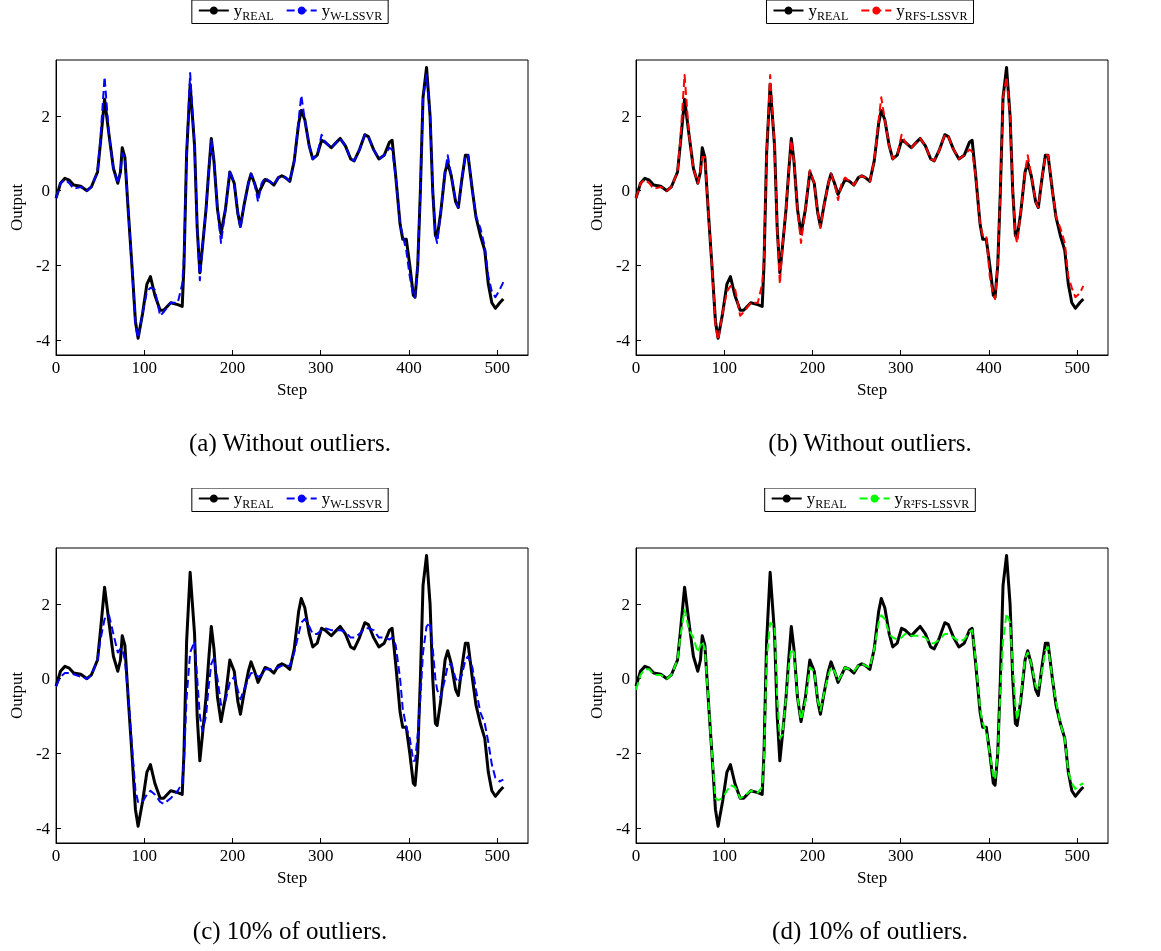 The height and width of the screenshot is (951, 1161). Describe the element at coordinates (290, 443) in the screenshot. I see `text: (a) Without outliers.` at that location.